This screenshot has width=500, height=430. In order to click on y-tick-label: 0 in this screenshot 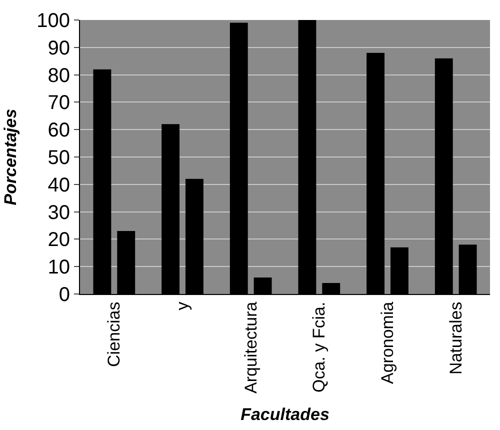, I will do `click(64, 295)`.